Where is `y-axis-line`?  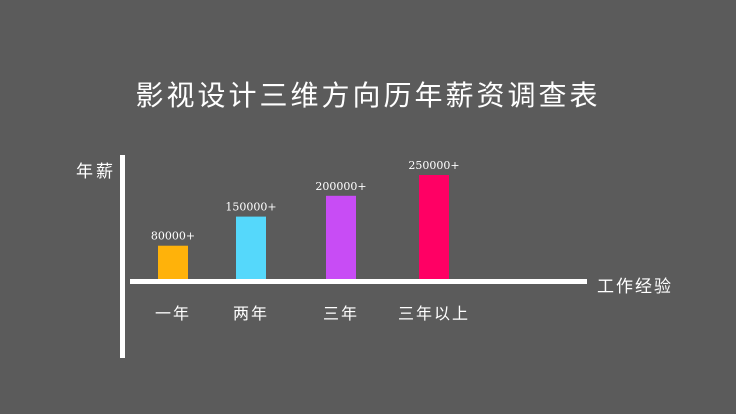 y-axis-line is located at coordinates (122, 256).